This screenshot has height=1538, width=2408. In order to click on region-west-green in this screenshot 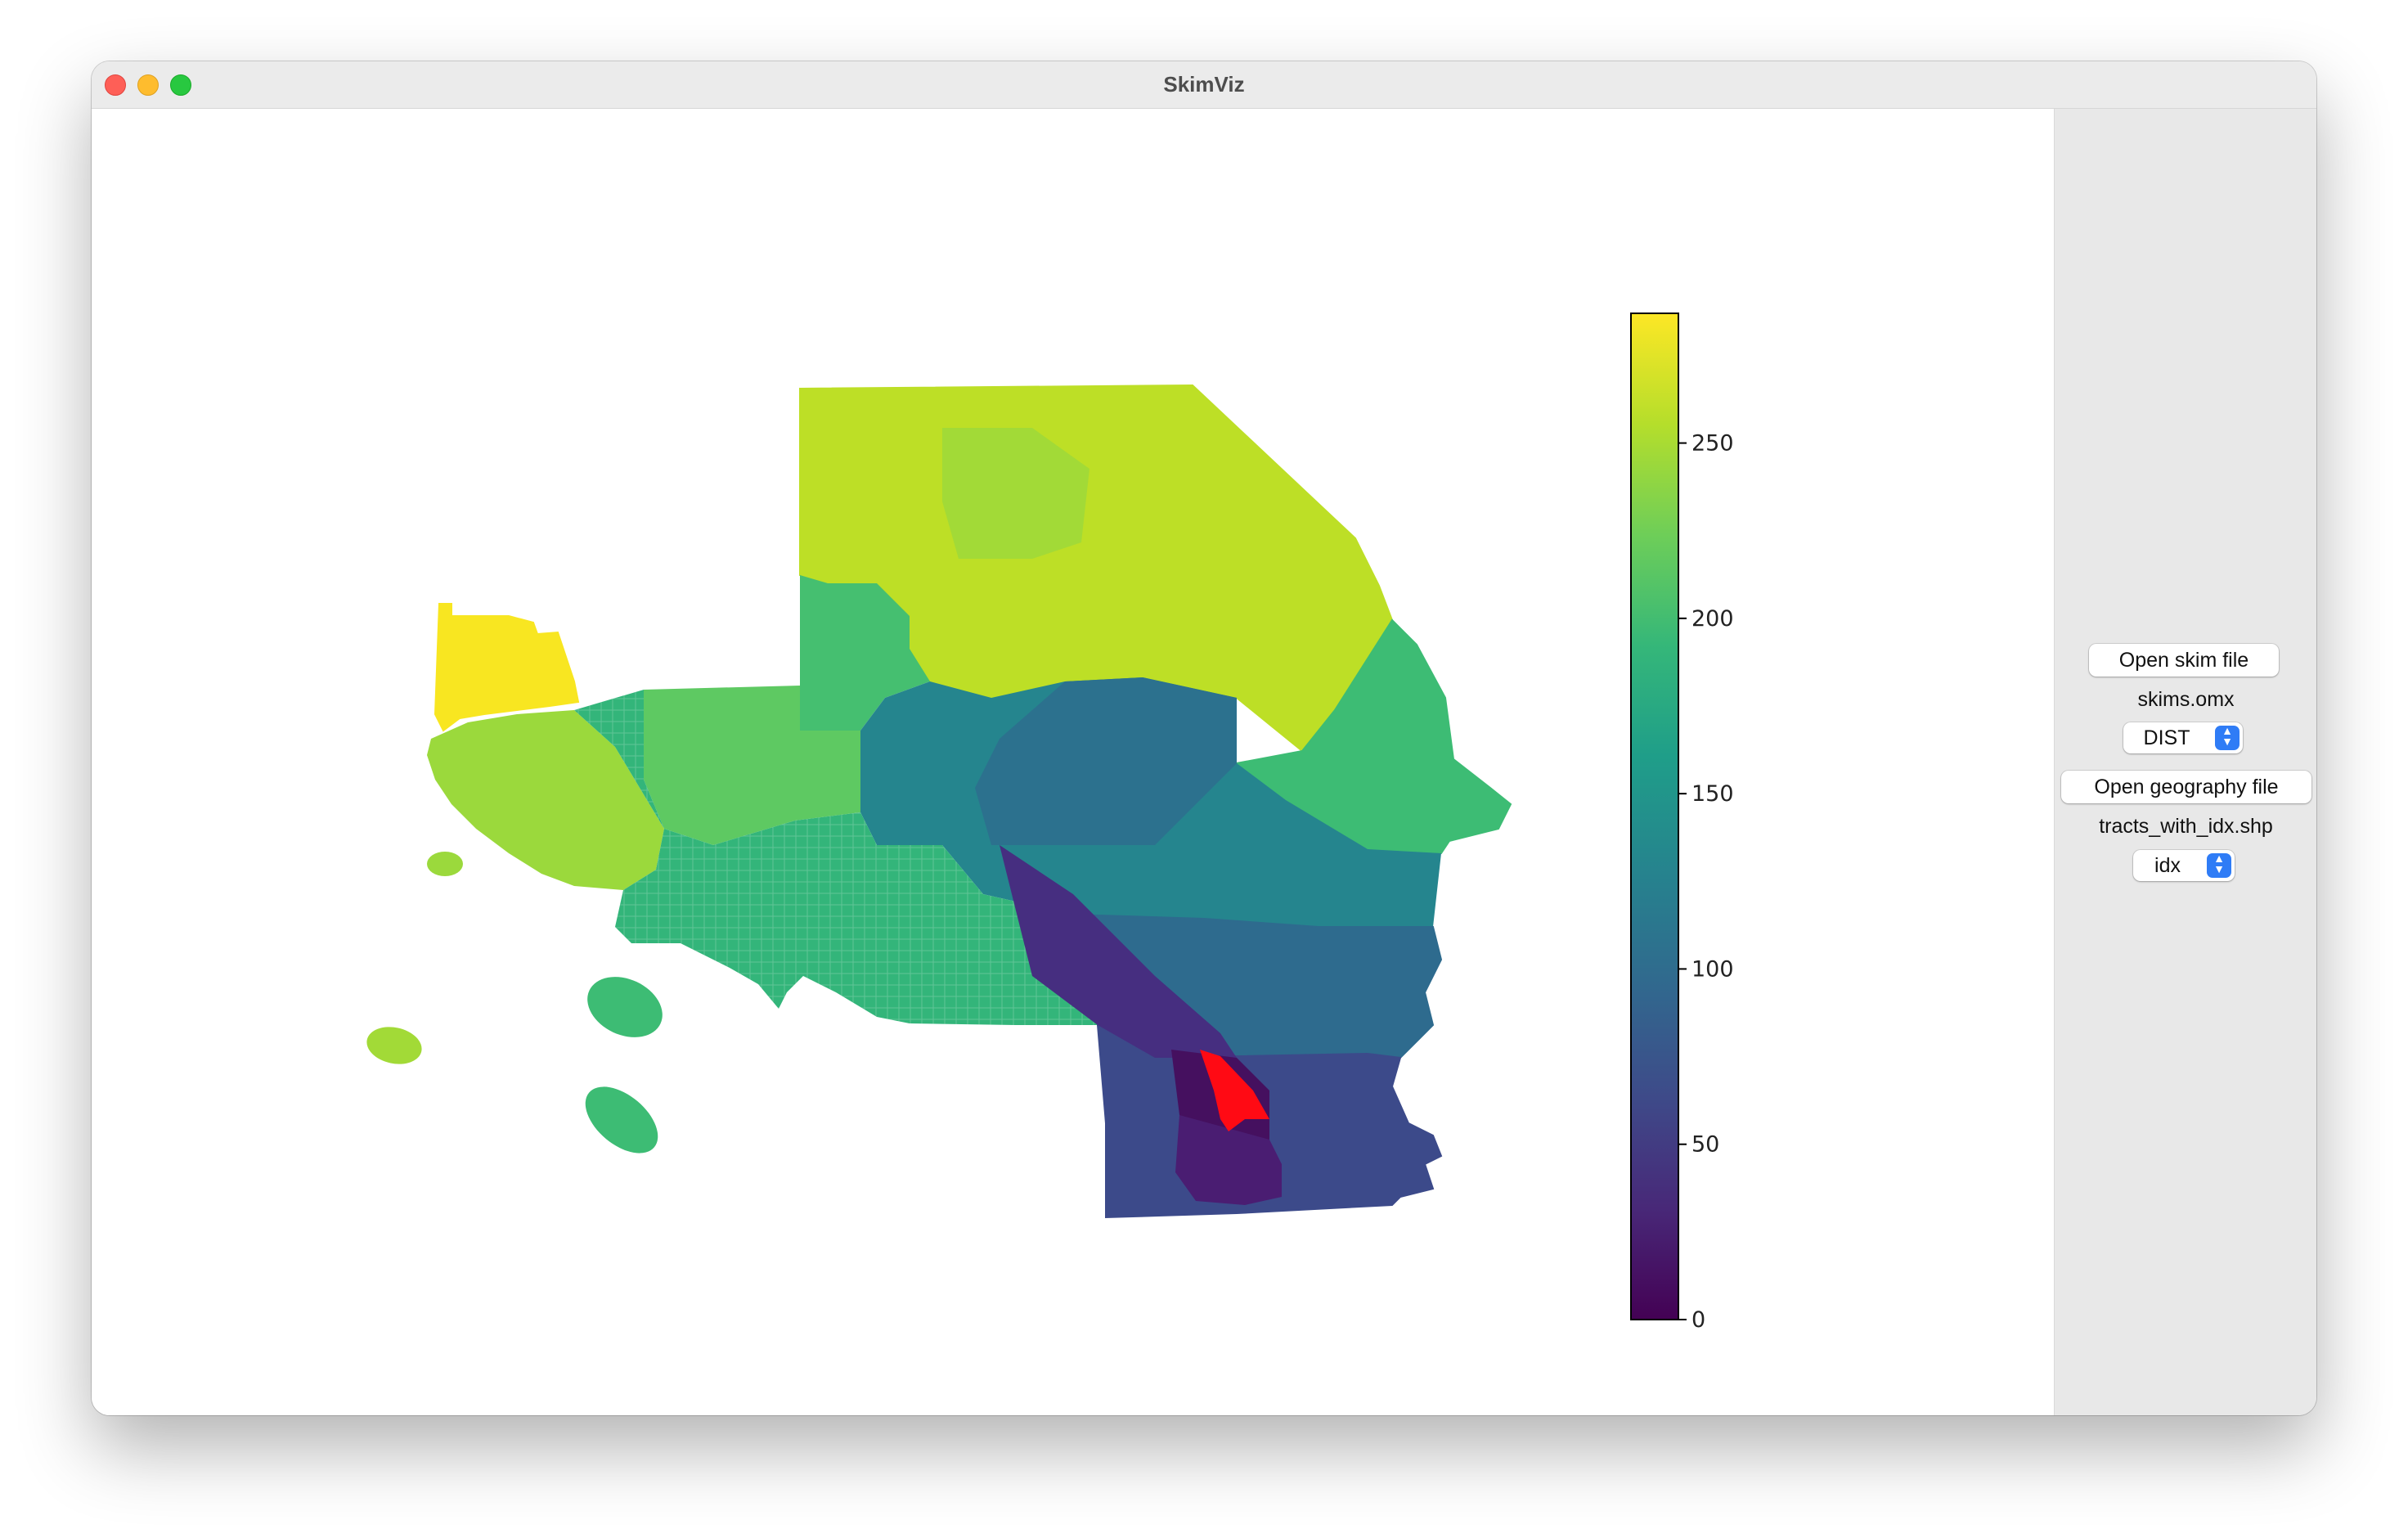, I will do `click(752, 765)`.